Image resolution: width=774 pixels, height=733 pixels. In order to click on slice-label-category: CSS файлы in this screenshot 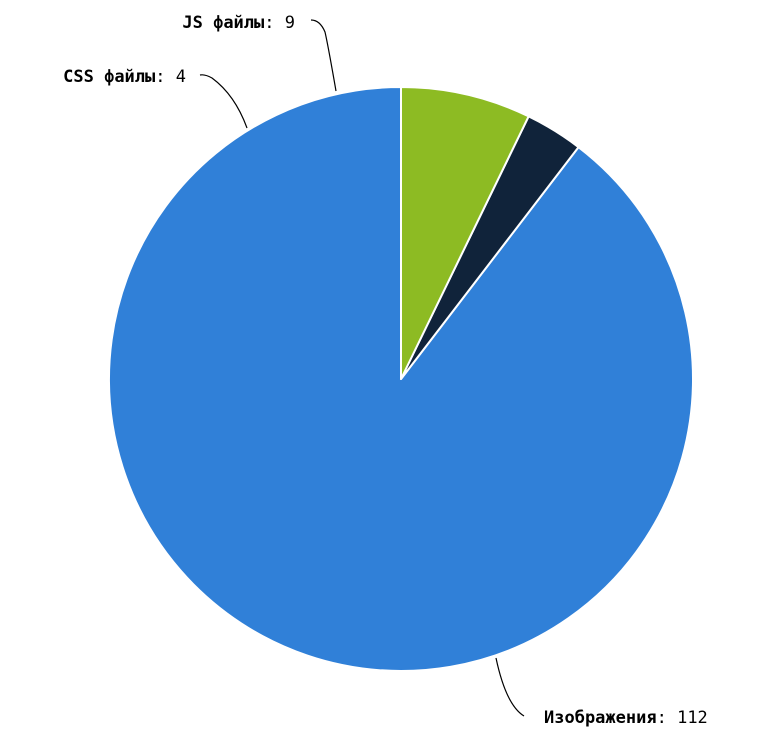, I will do `click(109, 77)`.